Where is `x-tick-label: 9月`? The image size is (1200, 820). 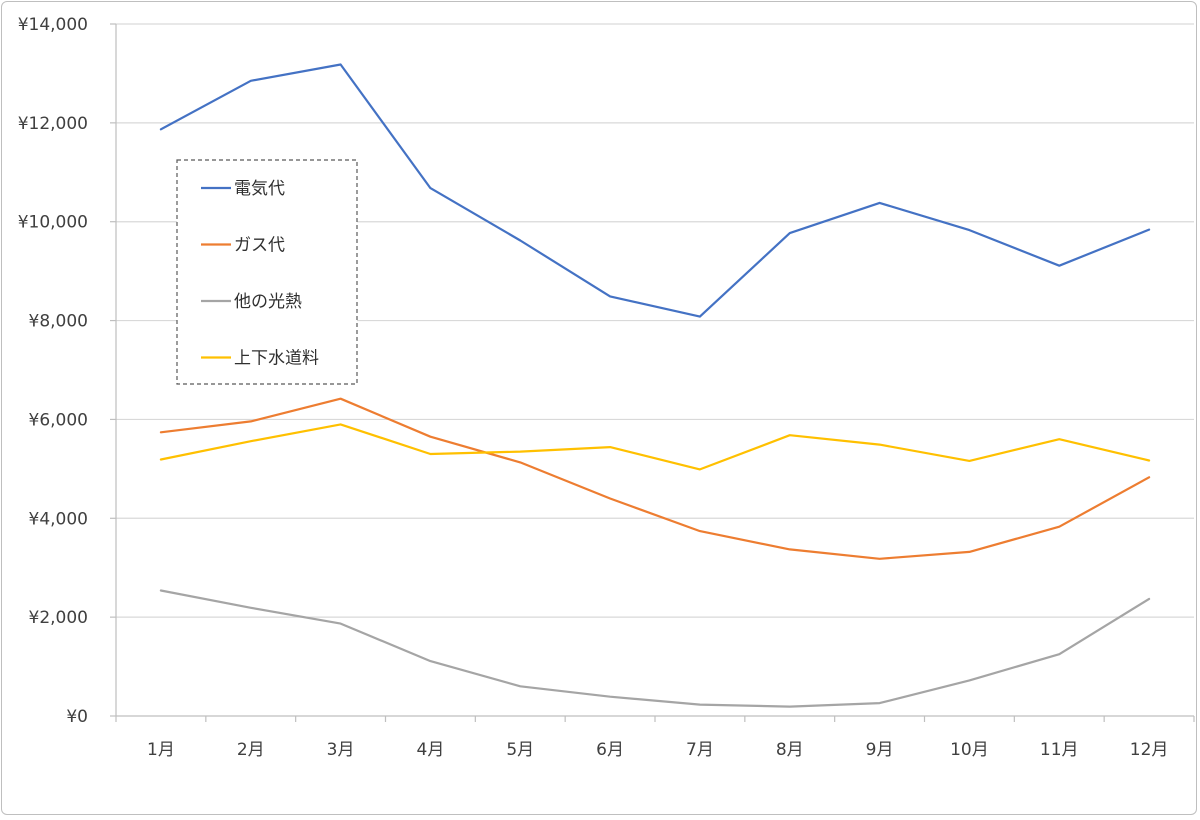
x-tick-label: 9月 is located at coordinates (880, 750).